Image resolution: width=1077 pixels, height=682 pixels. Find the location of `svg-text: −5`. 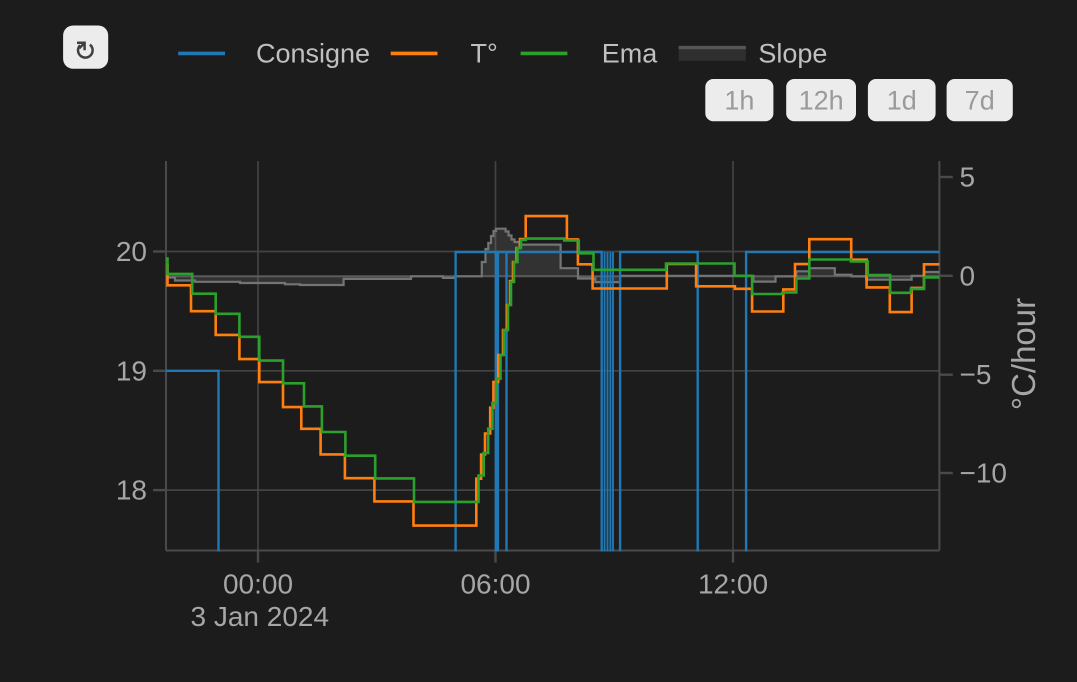

svg-text: −5 is located at coordinates (976, 374).